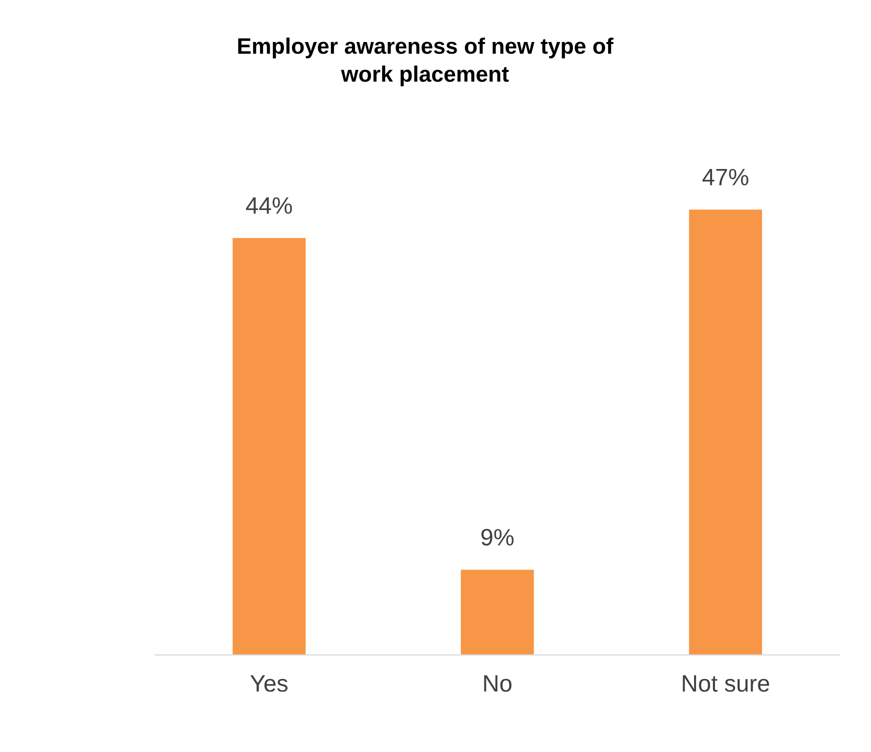 Image resolution: width=871 pixels, height=752 pixels. What do you see at coordinates (269, 205) in the screenshot?
I see `data-label: 44%` at bounding box center [269, 205].